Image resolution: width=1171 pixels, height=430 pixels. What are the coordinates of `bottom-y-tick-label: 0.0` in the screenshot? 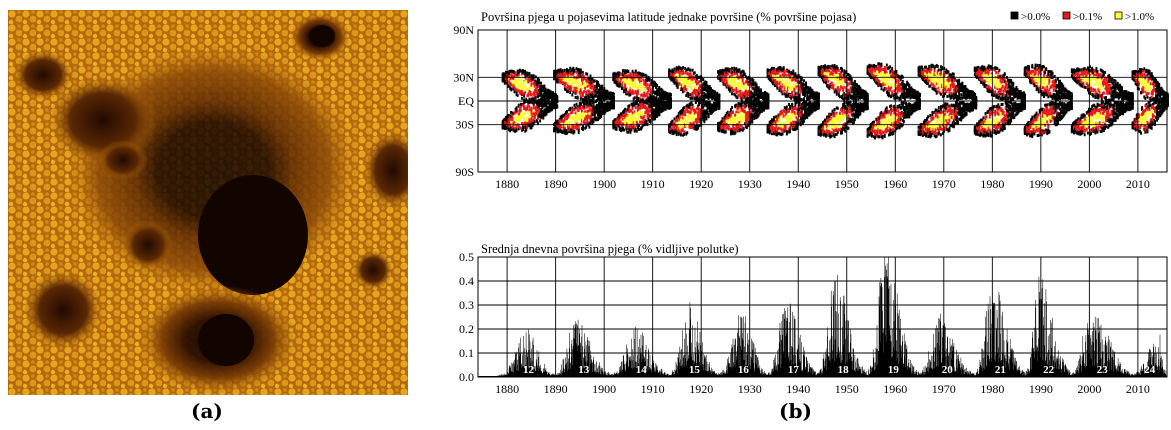 It's located at (466, 377).